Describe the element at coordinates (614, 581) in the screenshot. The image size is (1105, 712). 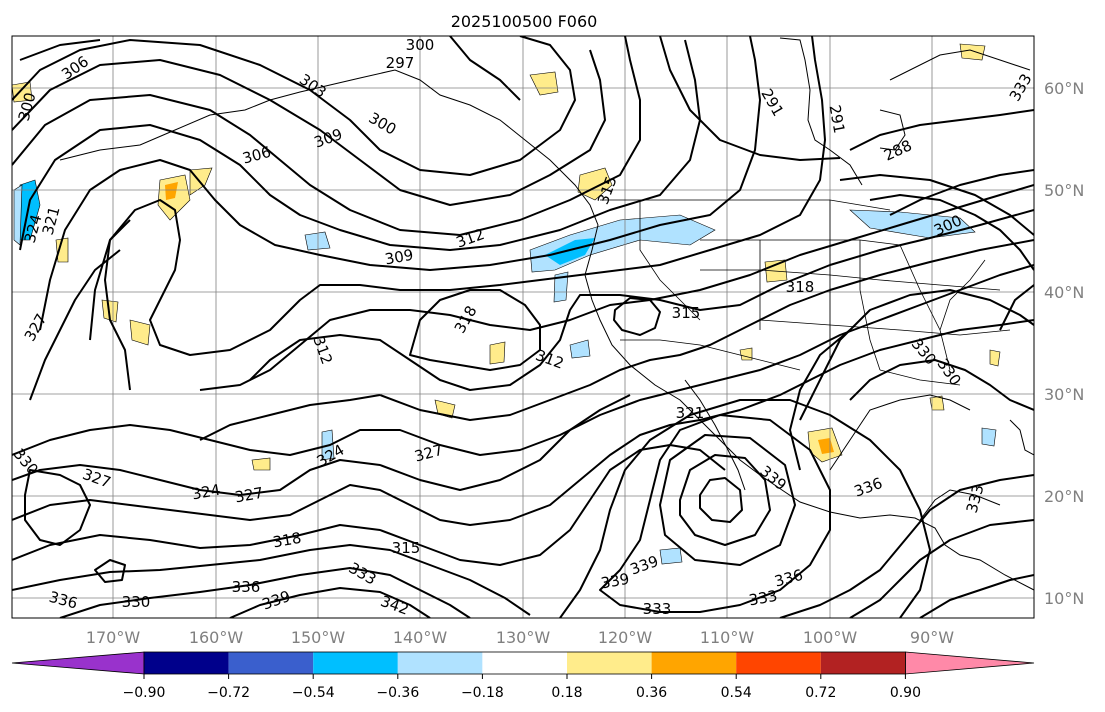
I see `contour-label: 339` at that location.